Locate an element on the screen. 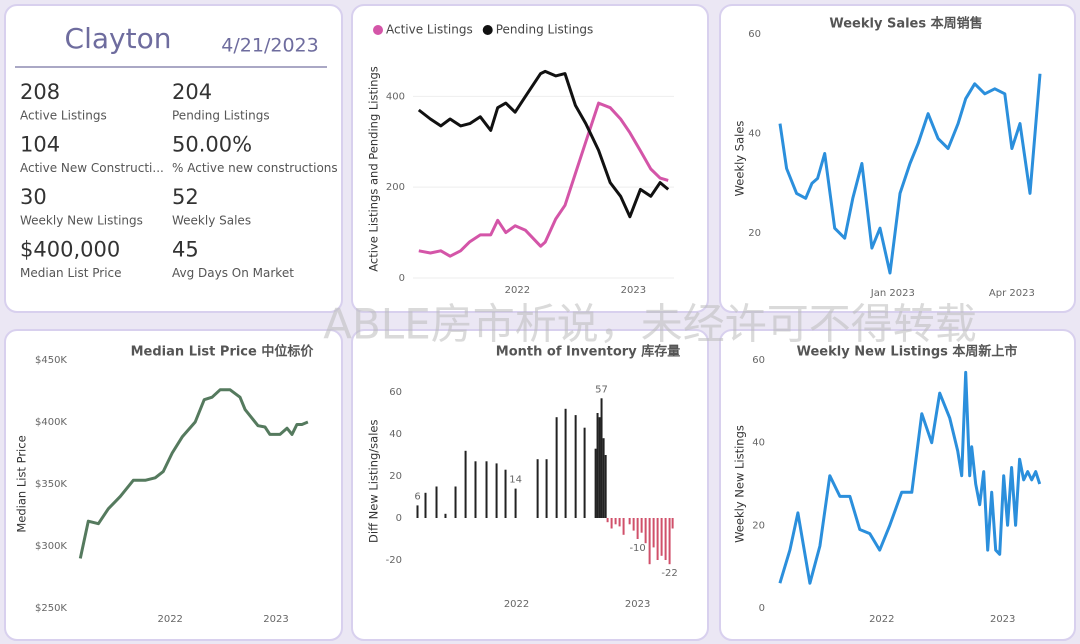 The width and height of the screenshot is (1080, 644). watermark: ABLE房市析说，未经许可不得转载 is located at coordinates (649, 324).